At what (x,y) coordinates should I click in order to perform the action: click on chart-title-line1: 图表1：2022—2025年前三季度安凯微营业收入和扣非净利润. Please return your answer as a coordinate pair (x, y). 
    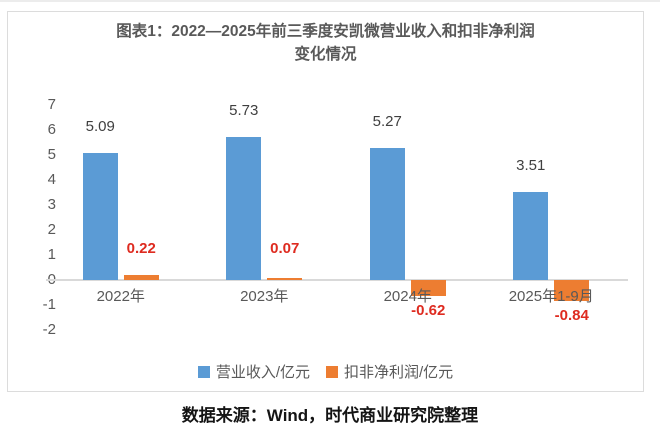
    Looking at the image, I should click on (325, 31).